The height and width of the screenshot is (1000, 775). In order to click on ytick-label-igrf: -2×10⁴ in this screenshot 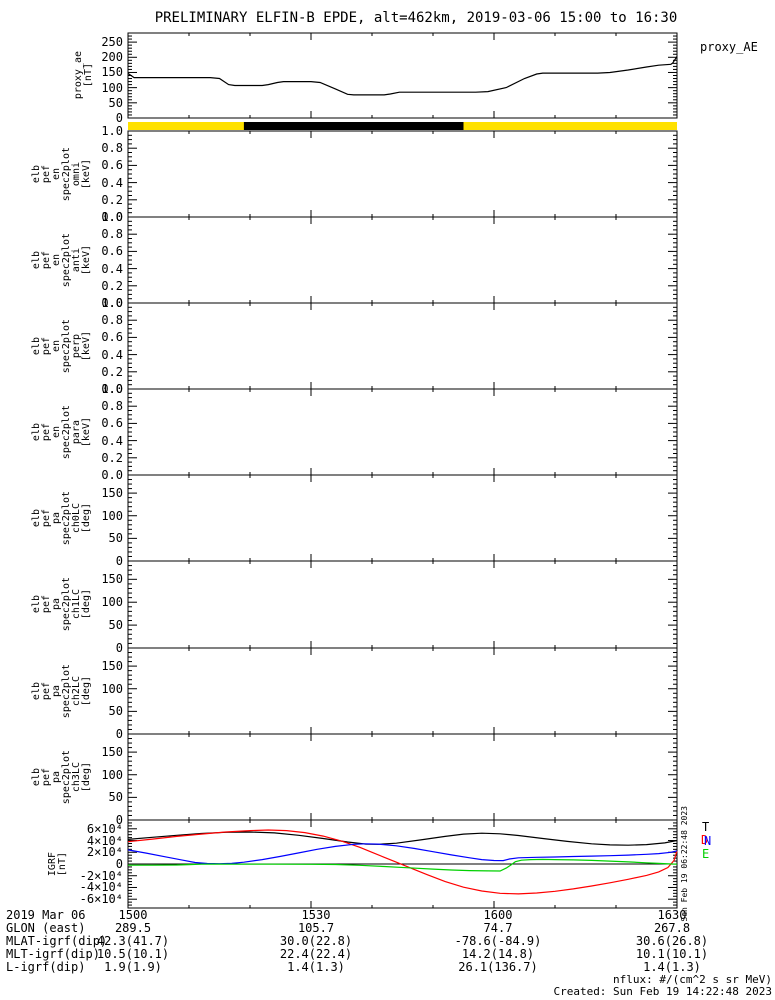, I will do `click(101, 875)`.